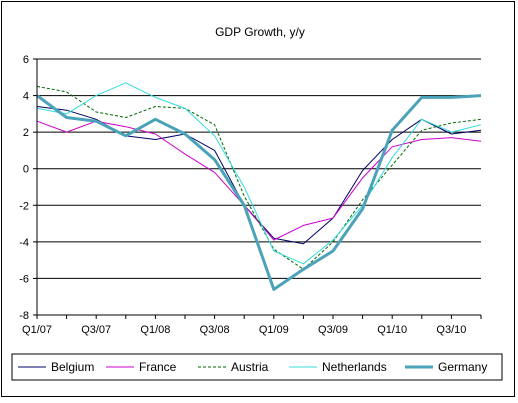 The width and height of the screenshot is (518, 403). I want to click on y-tick-label: -6, so click(24, 279).